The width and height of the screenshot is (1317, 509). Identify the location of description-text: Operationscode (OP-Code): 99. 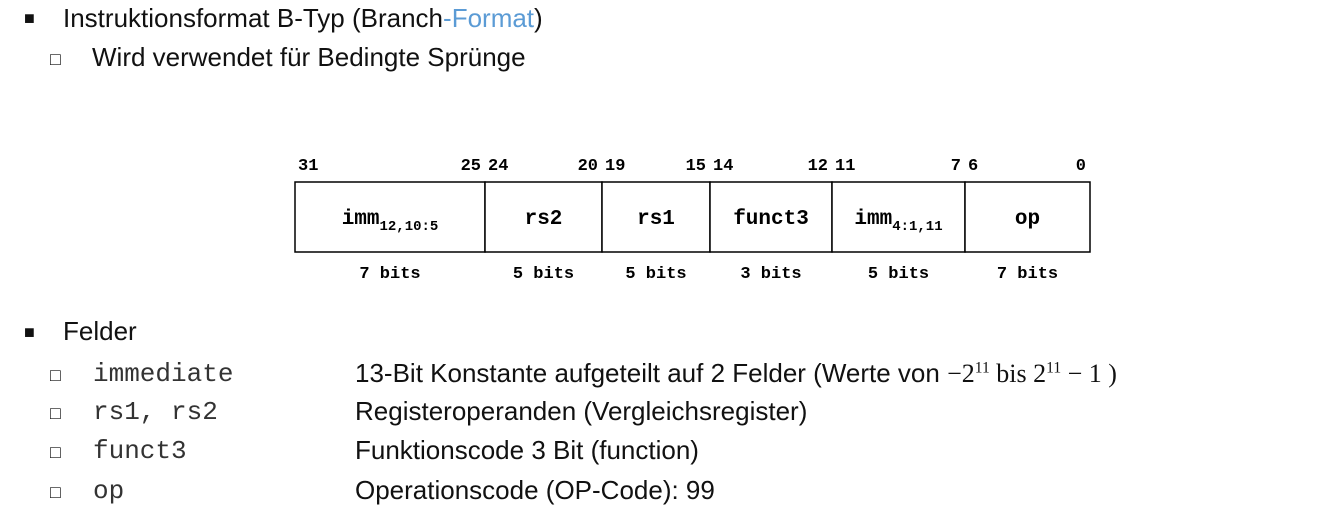
(535, 490).